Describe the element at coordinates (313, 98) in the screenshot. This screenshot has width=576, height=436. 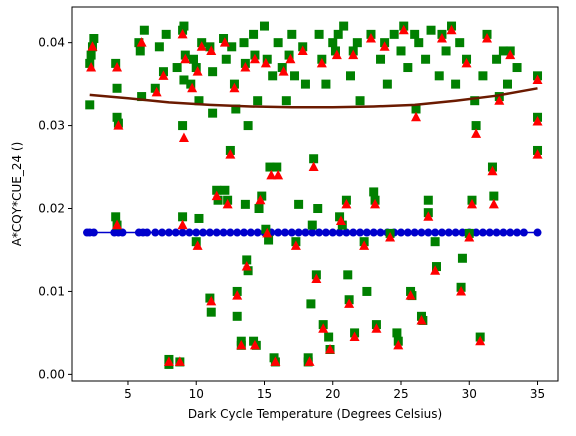
I see `trend-line` at that location.